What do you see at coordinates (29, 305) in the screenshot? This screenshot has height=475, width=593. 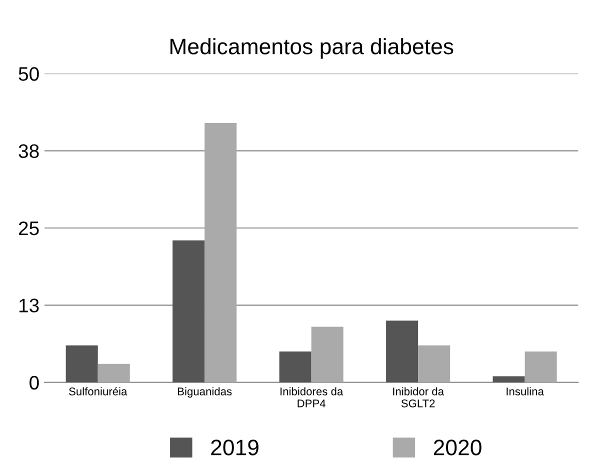 I see `y-tick-label: 13` at bounding box center [29, 305].